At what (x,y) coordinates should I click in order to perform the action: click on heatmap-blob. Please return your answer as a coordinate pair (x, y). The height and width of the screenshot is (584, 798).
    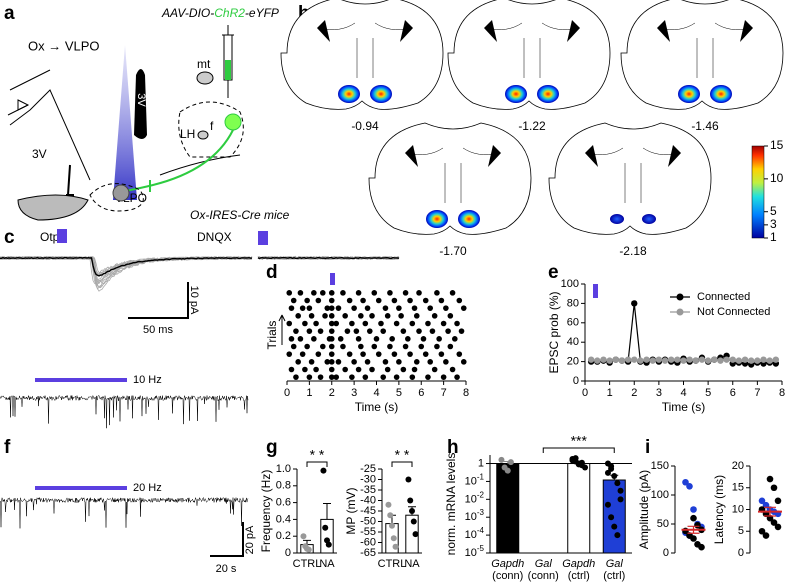
    Looking at the image, I should click on (548, 94).